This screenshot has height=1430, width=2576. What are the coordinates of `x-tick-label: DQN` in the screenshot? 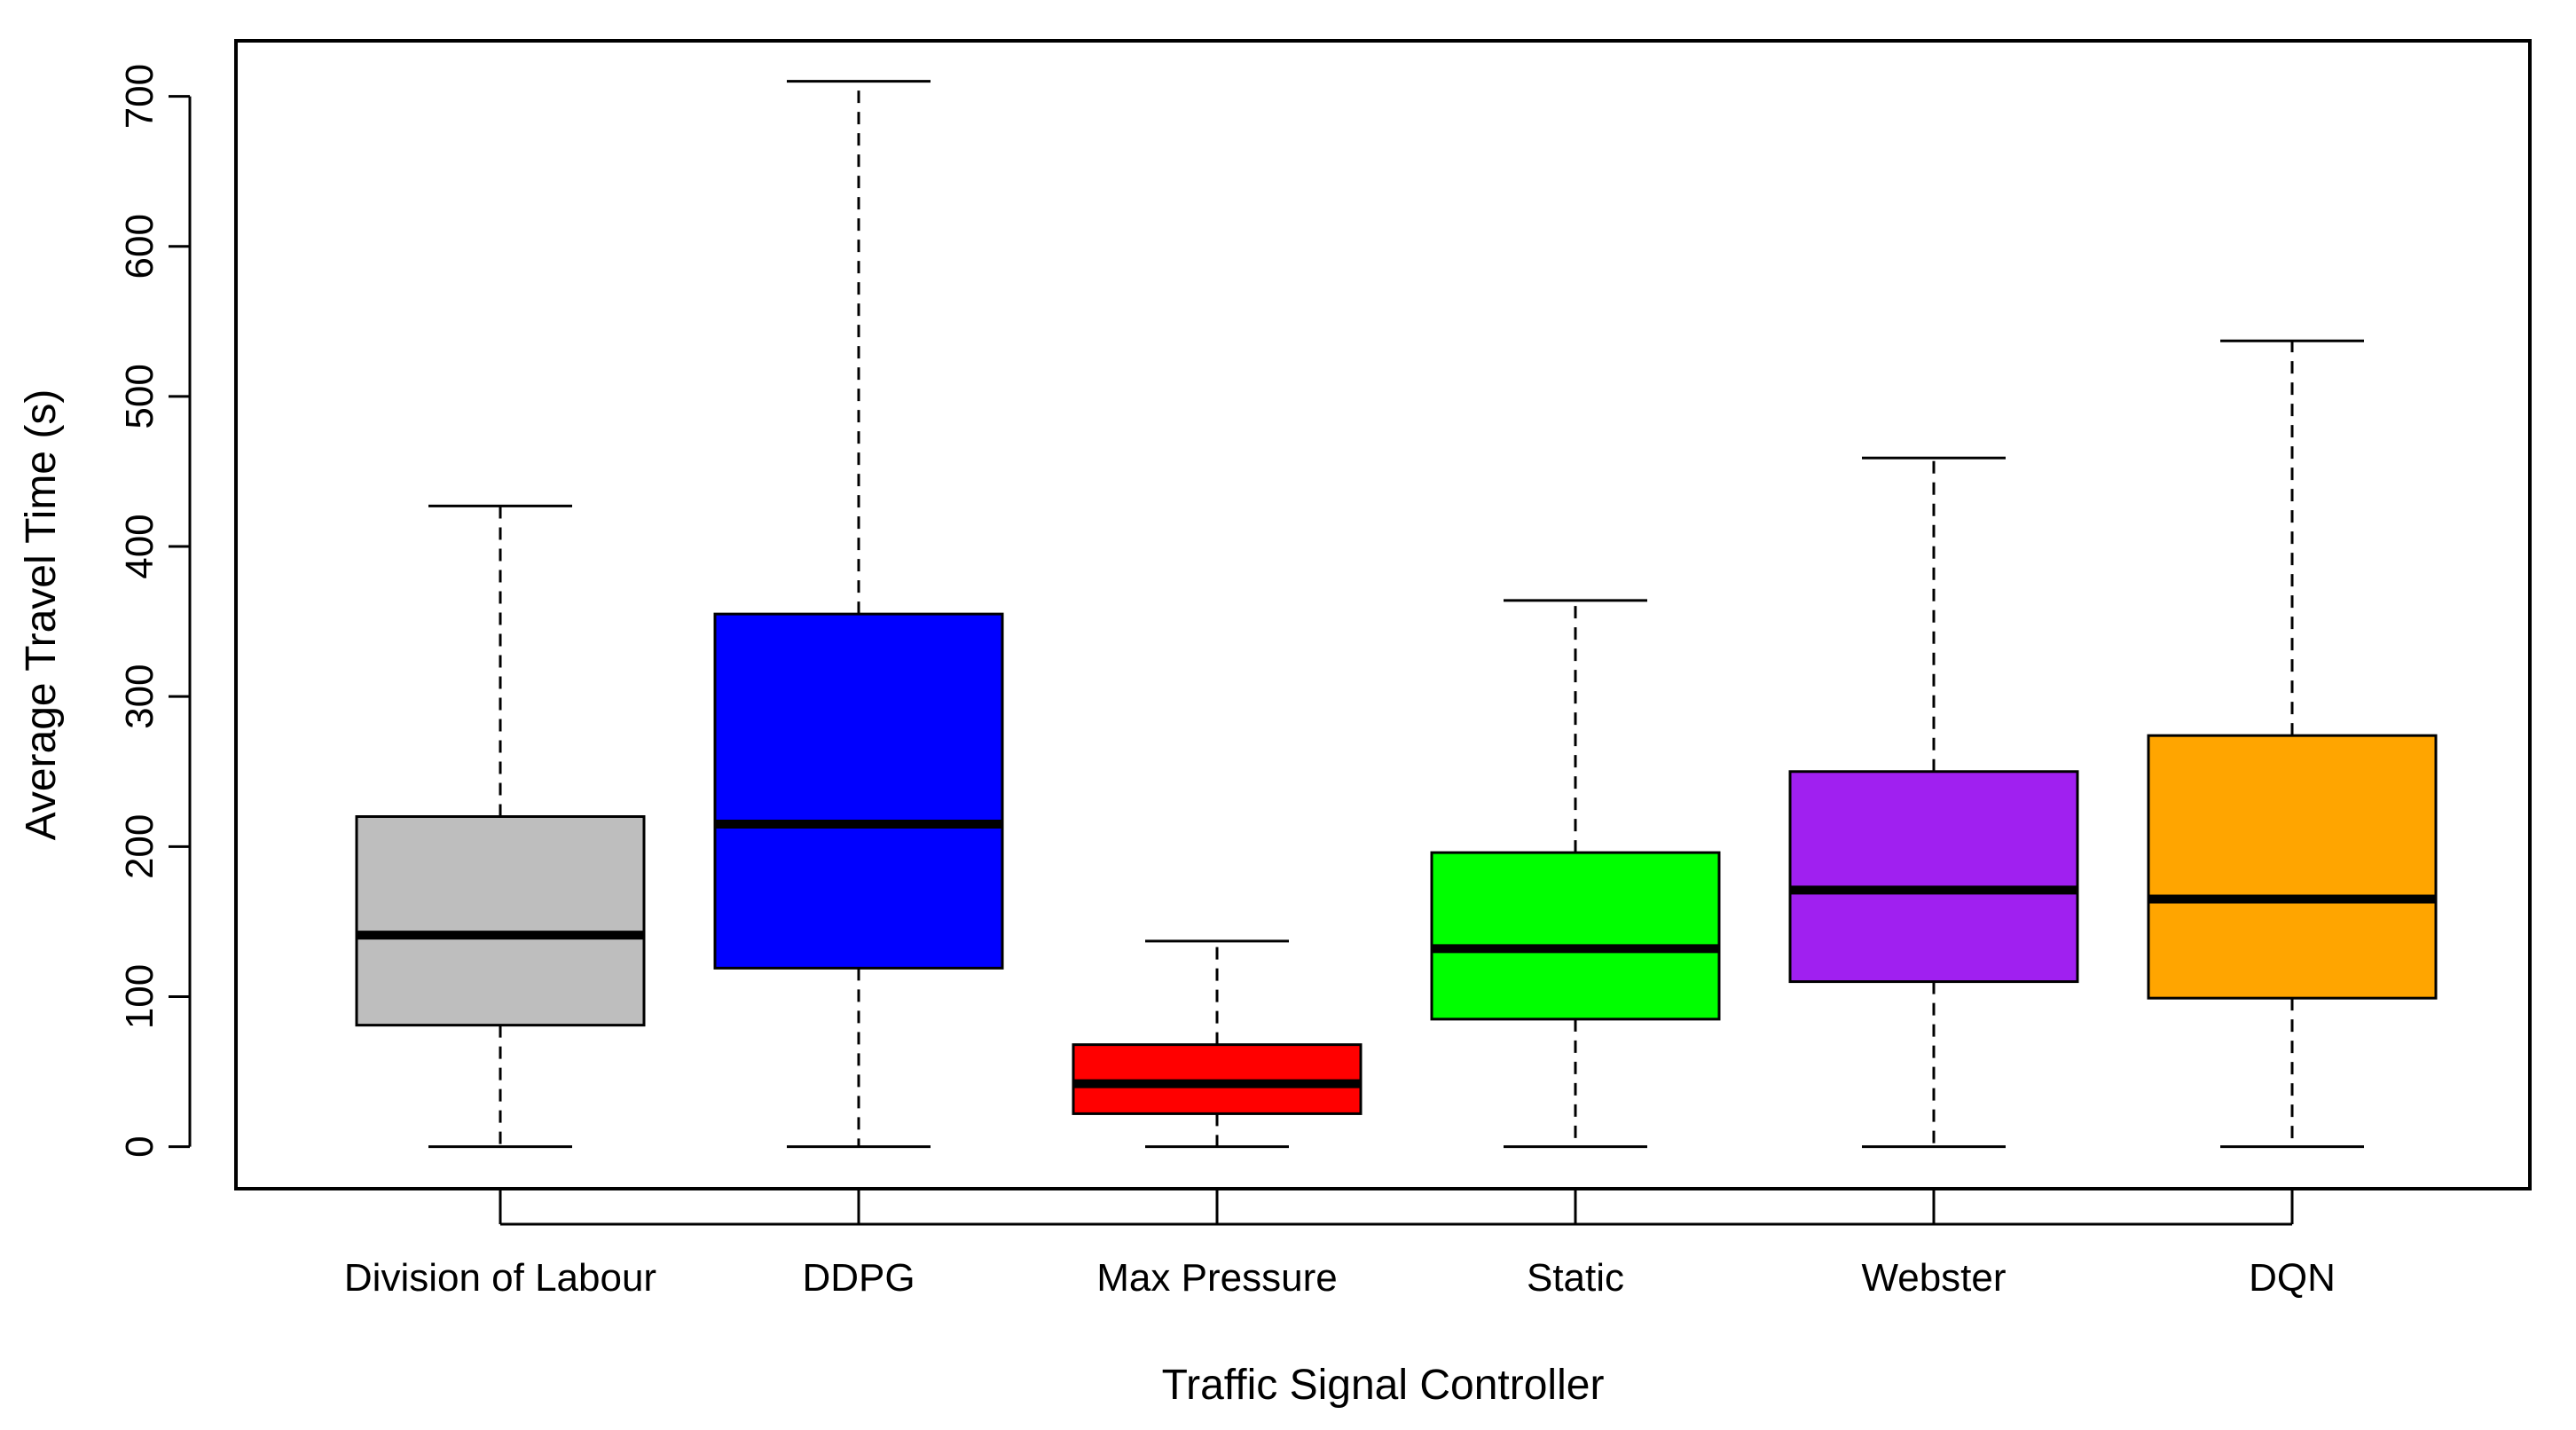 It's located at (2292, 1278).